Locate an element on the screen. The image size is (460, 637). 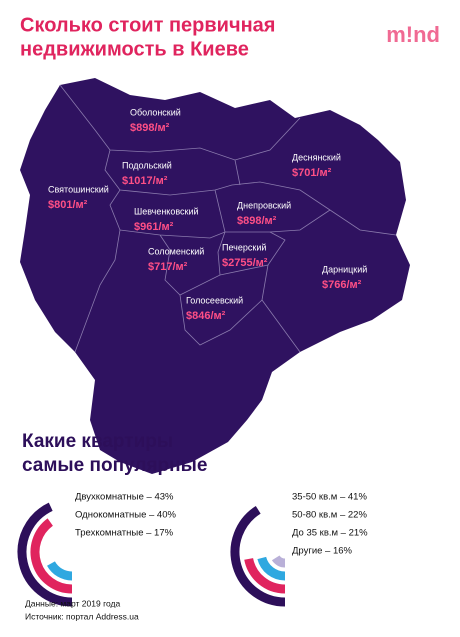
district-name: Днепровский is located at coordinates (264, 205).